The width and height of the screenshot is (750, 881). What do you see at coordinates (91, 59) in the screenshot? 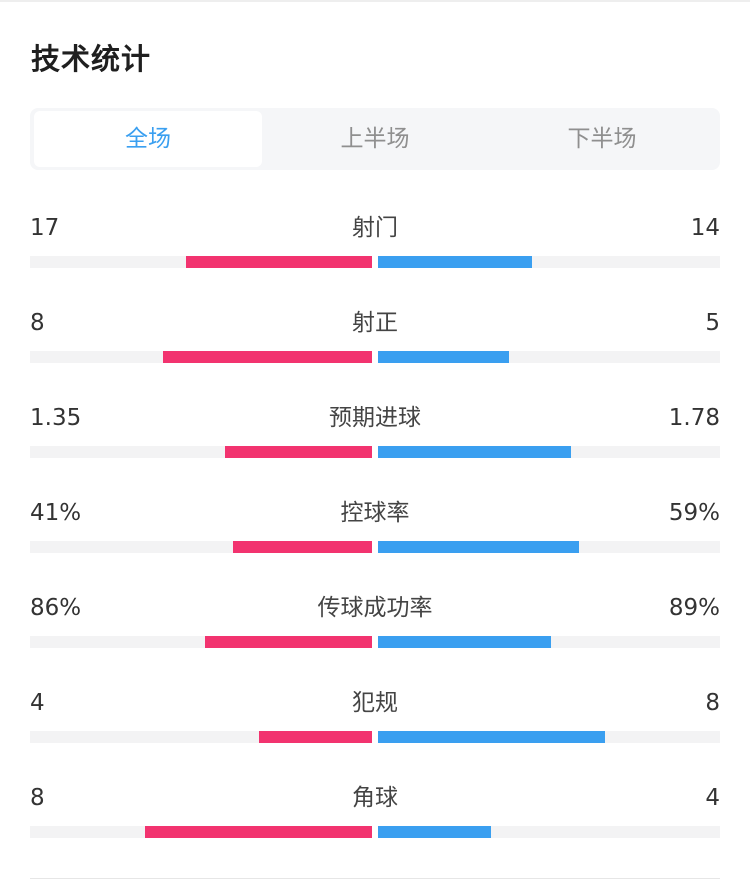
I see `section-title: 技术统计` at bounding box center [91, 59].